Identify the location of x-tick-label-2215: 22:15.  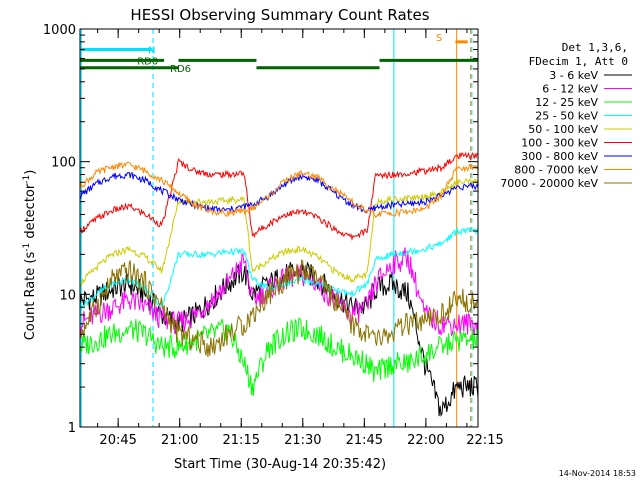
(484, 440).